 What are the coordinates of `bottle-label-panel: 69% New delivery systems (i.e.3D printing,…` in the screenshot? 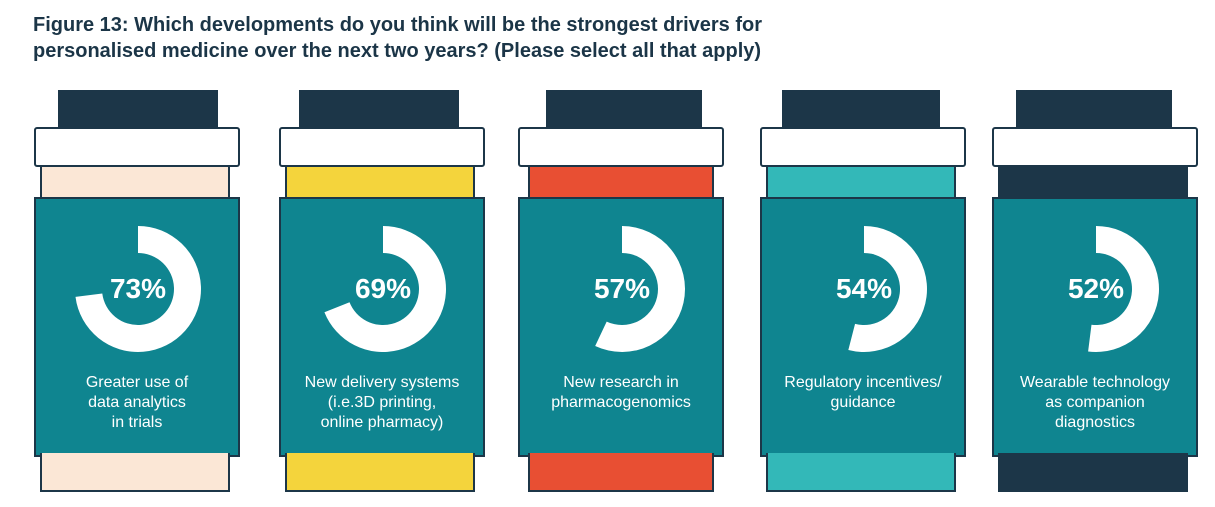 It's located at (382, 327).